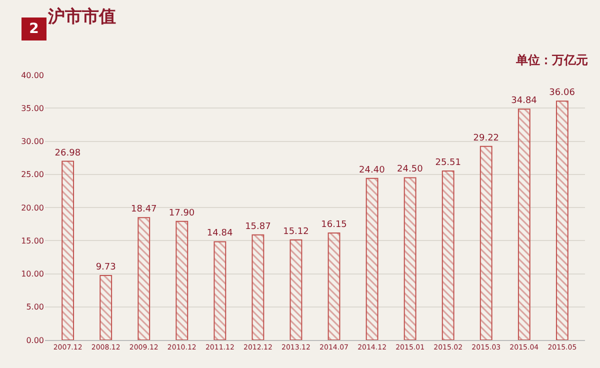 The height and width of the screenshot is (368, 600). What do you see at coordinates (35, 307) in the screenshot?
I see `y-tick-label: 5.00` at bounding box center [35, 307].